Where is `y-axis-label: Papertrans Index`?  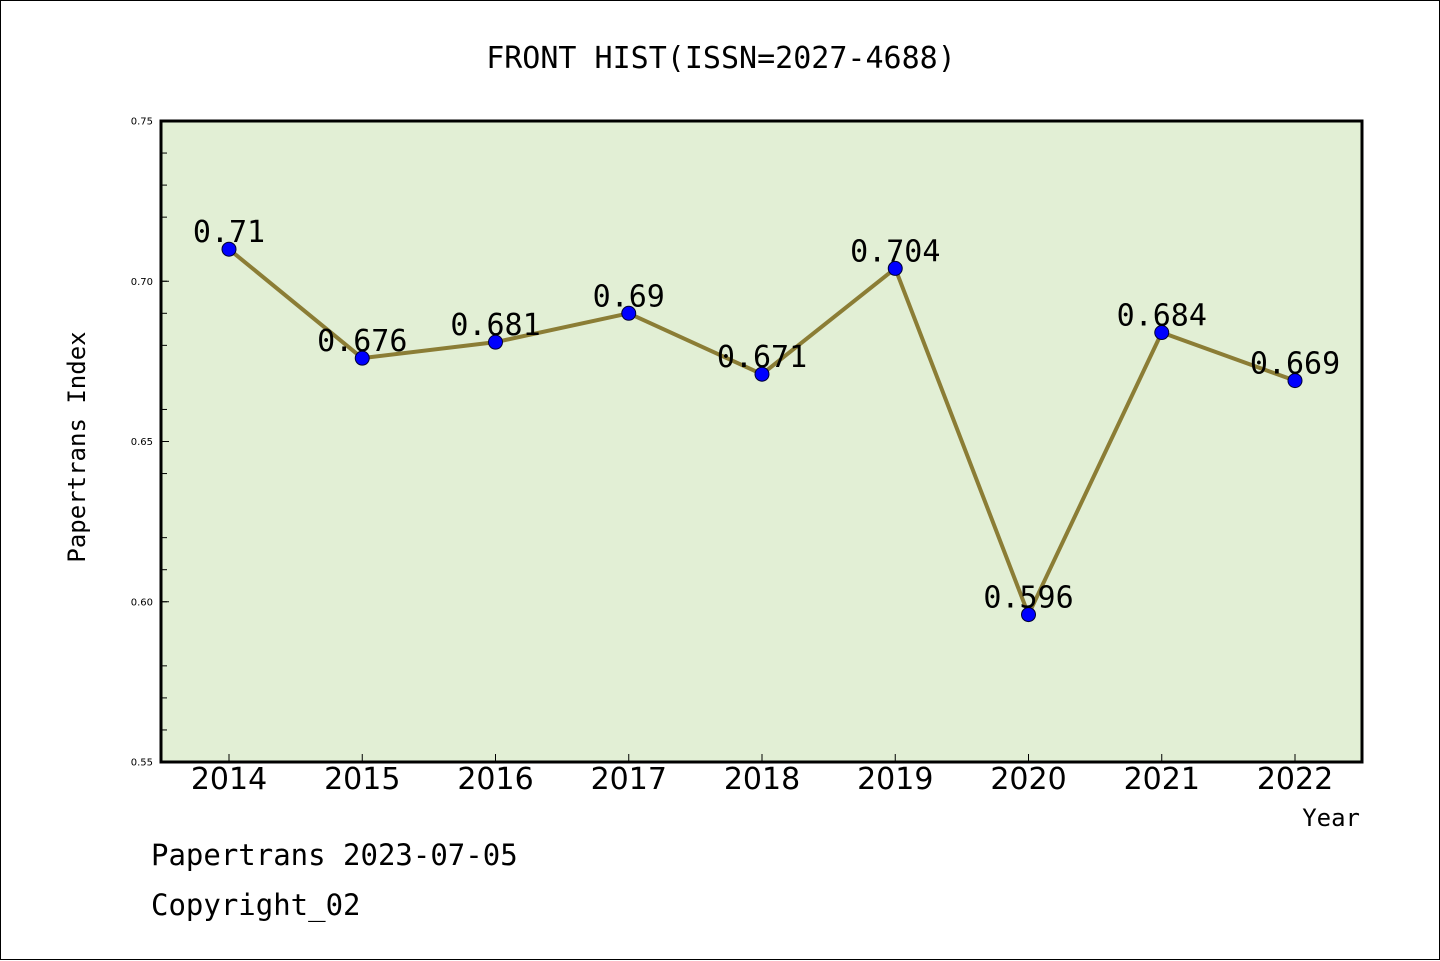 y-axis-label: Papertrans Index is located at coordinates (77, 446).